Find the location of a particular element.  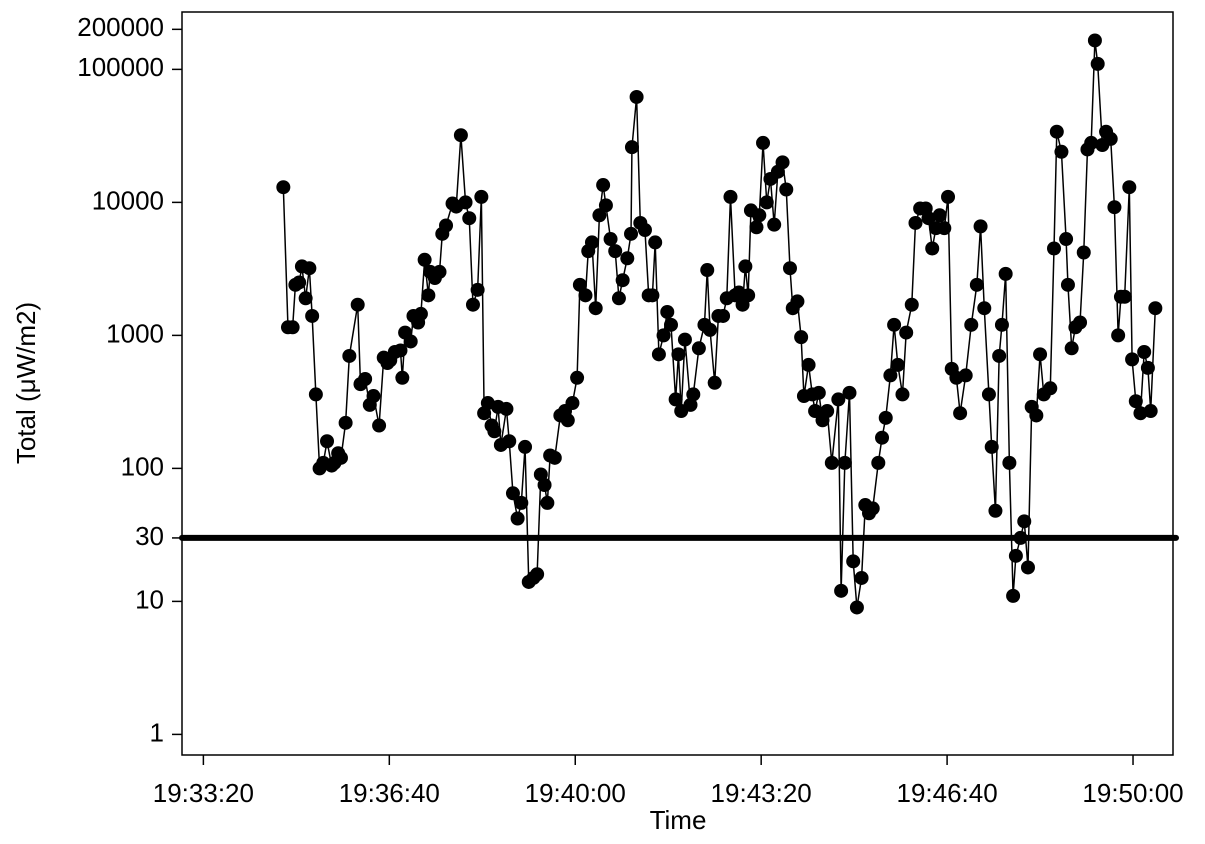

y-tick-label: 1000 is located at coordinates (135, 333).